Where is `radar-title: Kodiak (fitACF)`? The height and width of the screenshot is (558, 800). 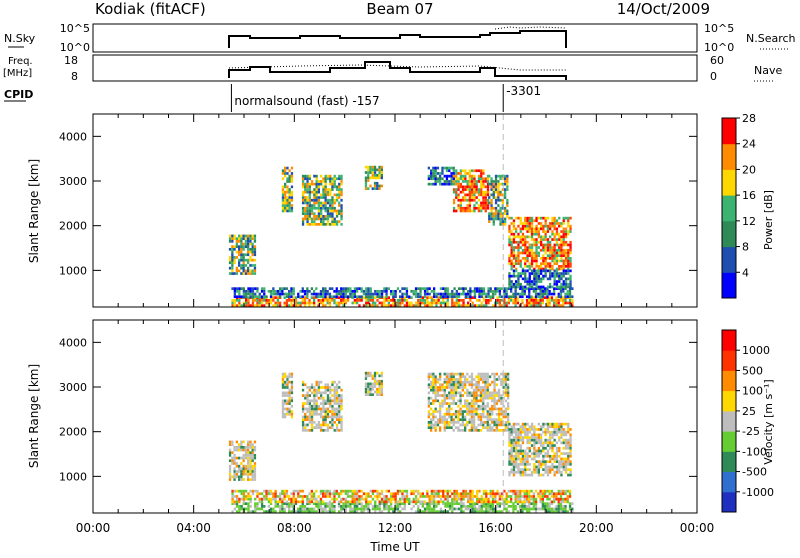 radar-title: Kodiak (fitACF) is located at coordinates (150, 9).